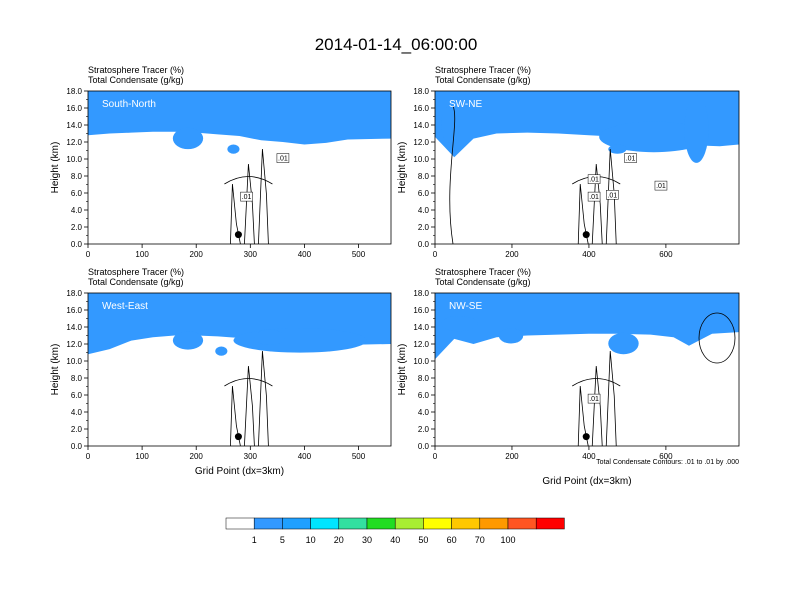  Describe the element at coordinates (424, 395) in the screenshot. I see `y-tick-label: 6.0` at that location.